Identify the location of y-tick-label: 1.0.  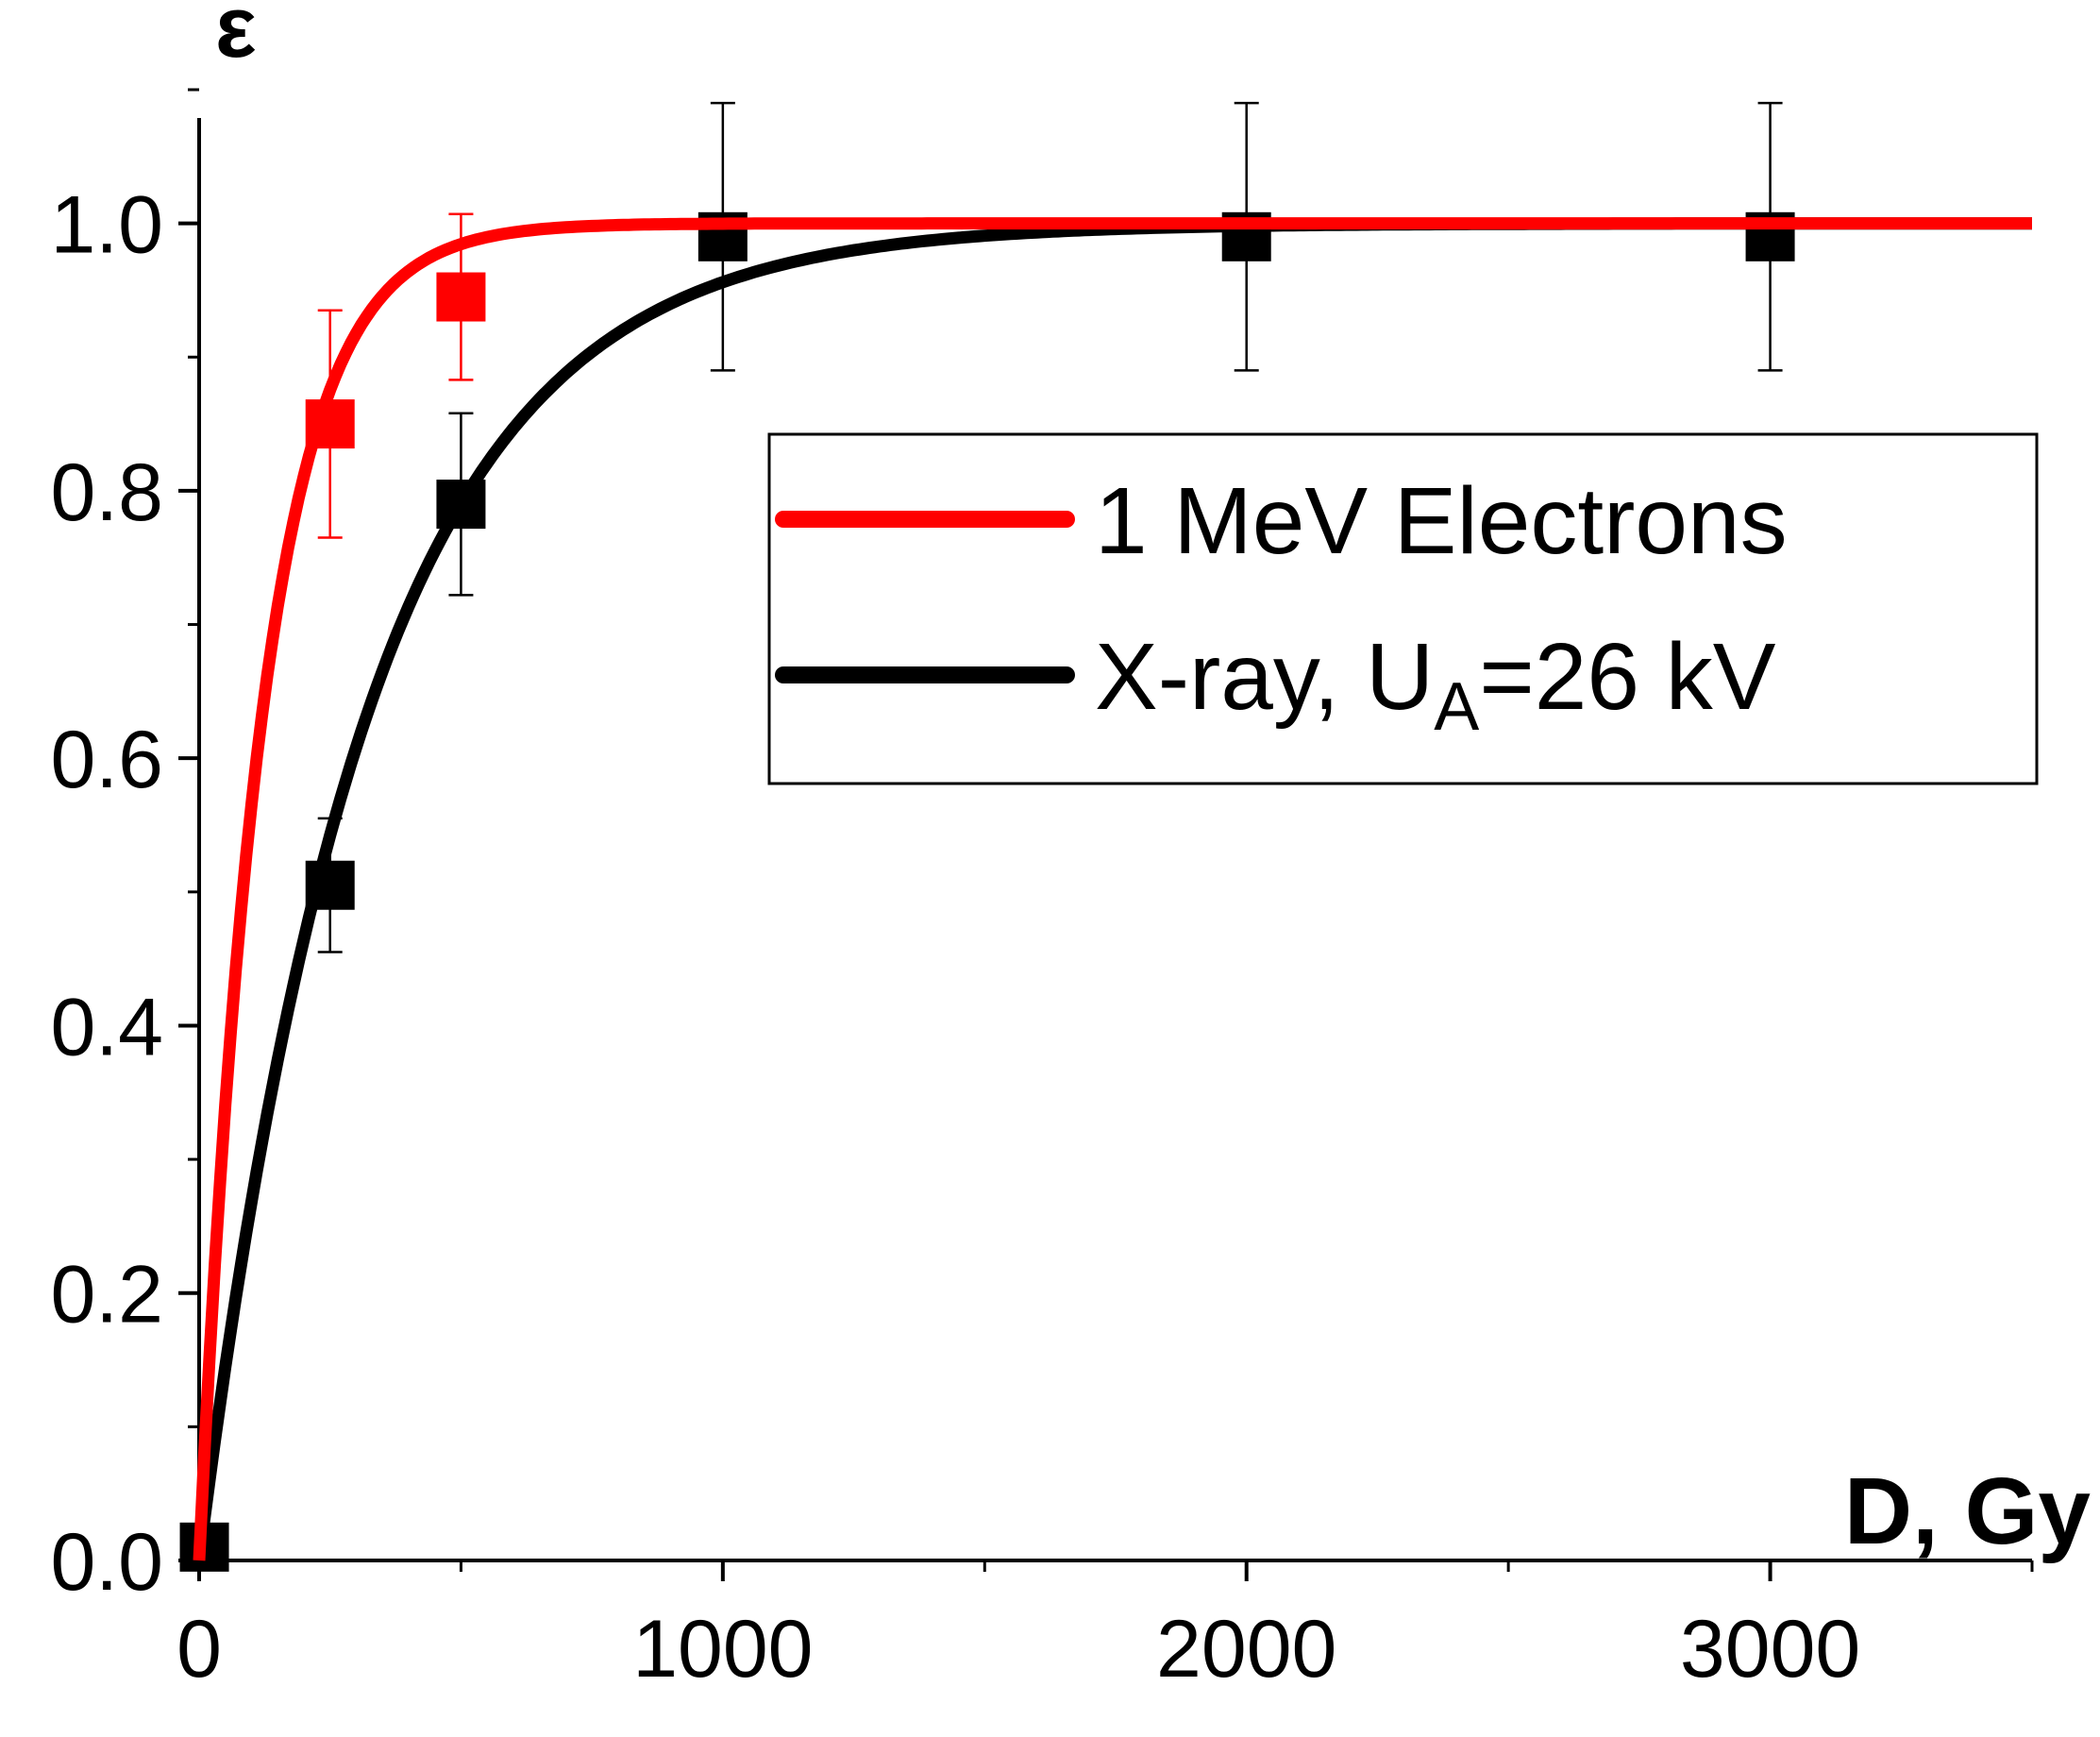
(106, 226).